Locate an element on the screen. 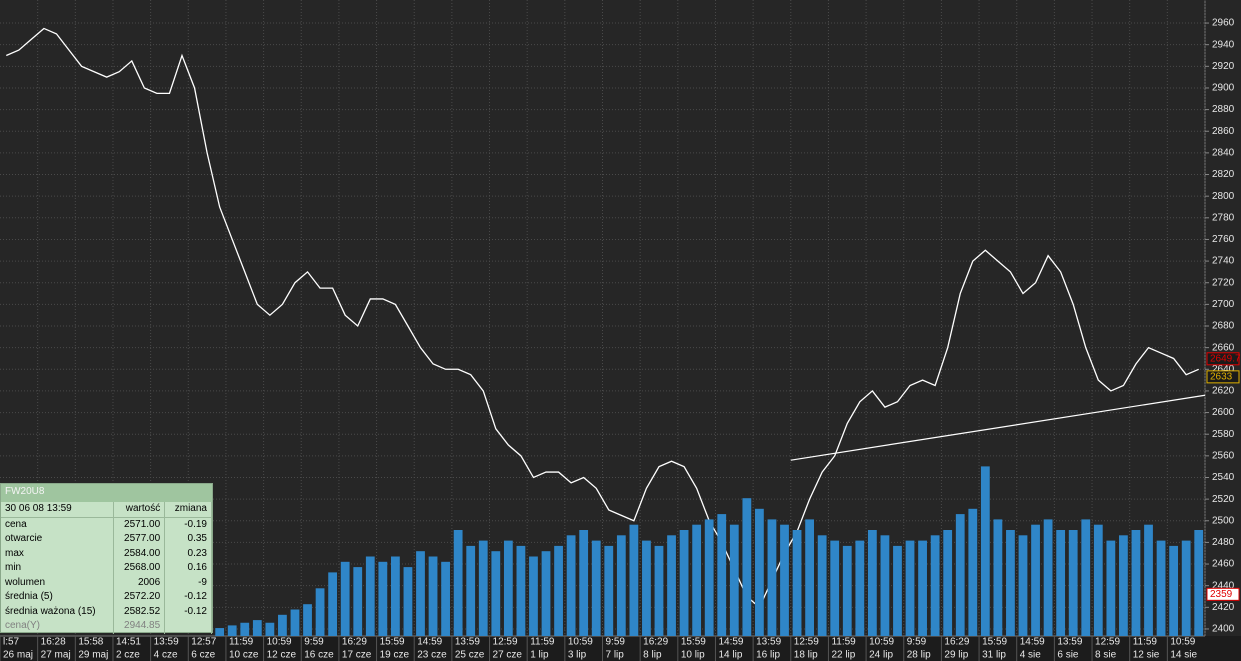  panel-cell: -9 is located at coordinates (188, 582).